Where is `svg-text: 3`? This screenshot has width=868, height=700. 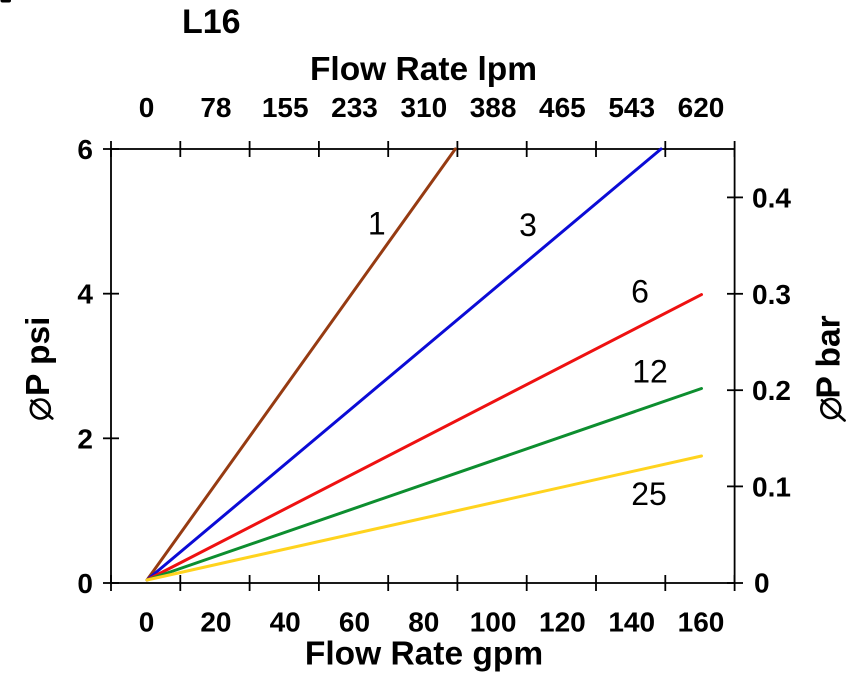 svg-text: 3 is located at coordinates (528, 225).